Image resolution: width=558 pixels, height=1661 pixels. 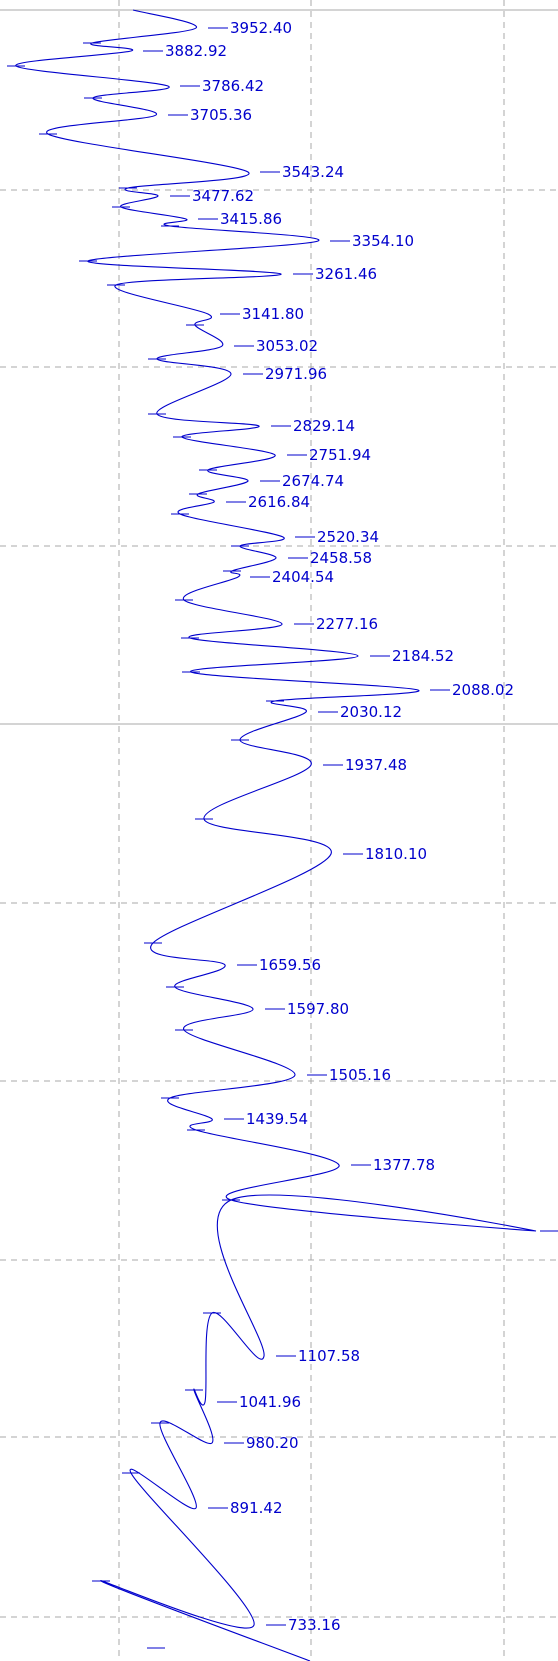 What do you see at coordinates (273, 314) in the screenshot?
I see `peak-label: 3141.80` at bounding box center [273, 314].